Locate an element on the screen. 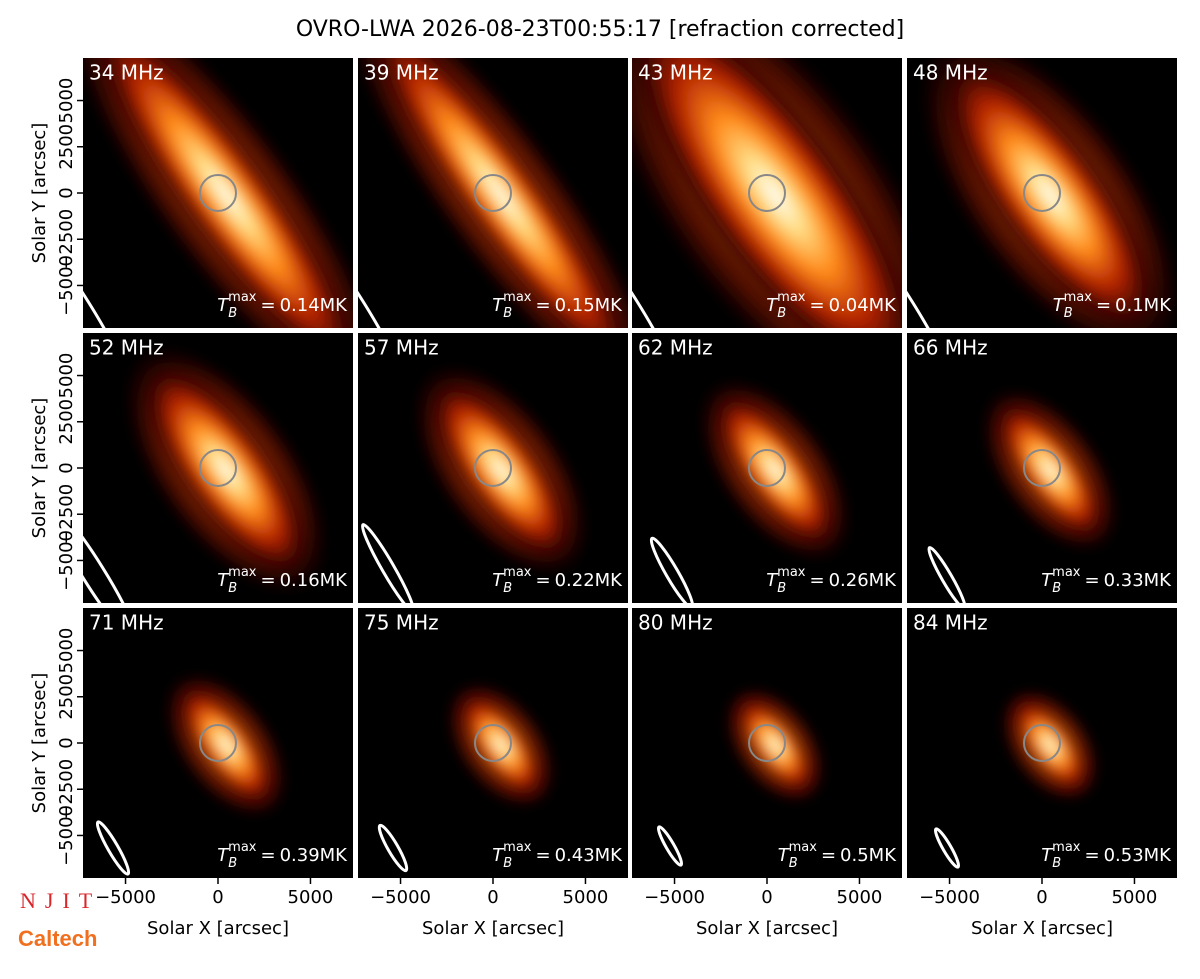  tb-max-label: TBmax = 0.04MK is located at coordinates (831, 305).